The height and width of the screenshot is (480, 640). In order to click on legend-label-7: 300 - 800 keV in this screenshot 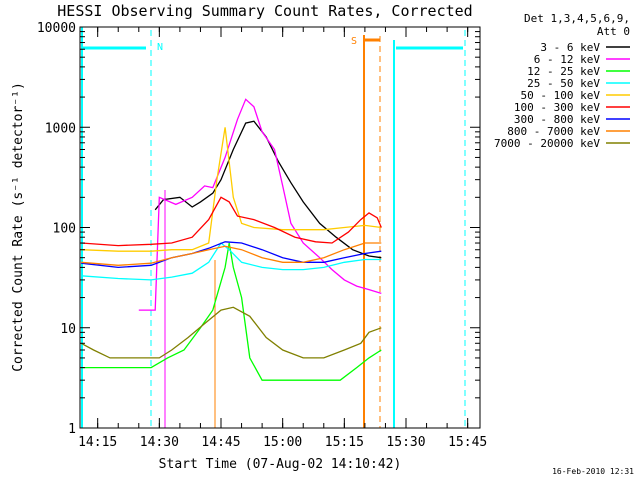, I will do `click(557, 119)`.